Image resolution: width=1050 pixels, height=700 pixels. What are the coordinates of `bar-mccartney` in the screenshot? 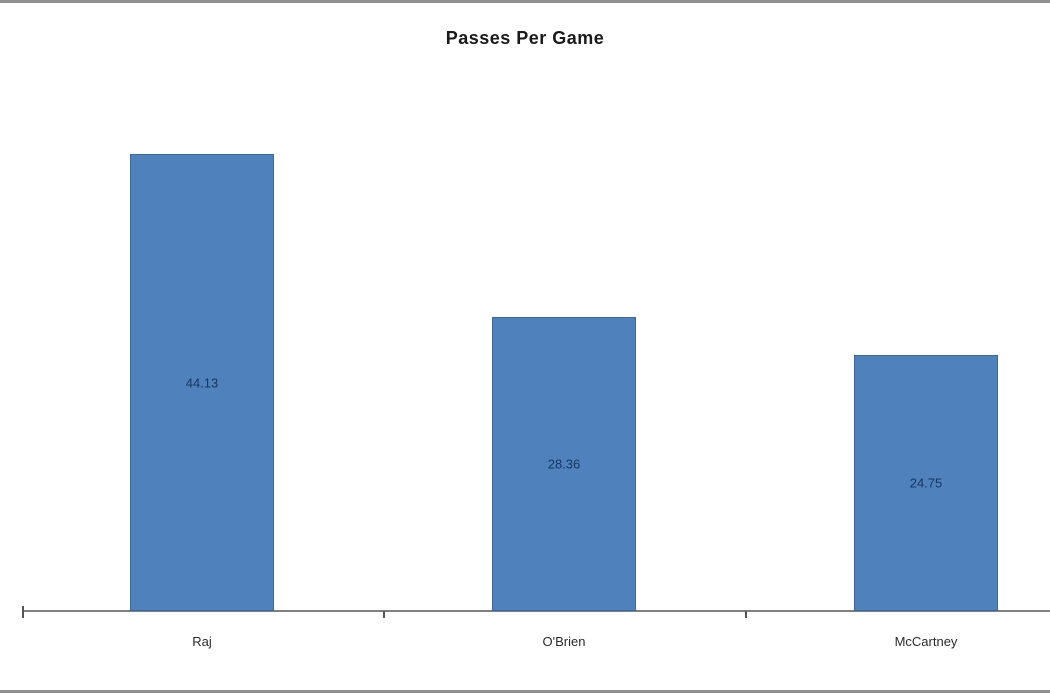 It's located at (926, 483).